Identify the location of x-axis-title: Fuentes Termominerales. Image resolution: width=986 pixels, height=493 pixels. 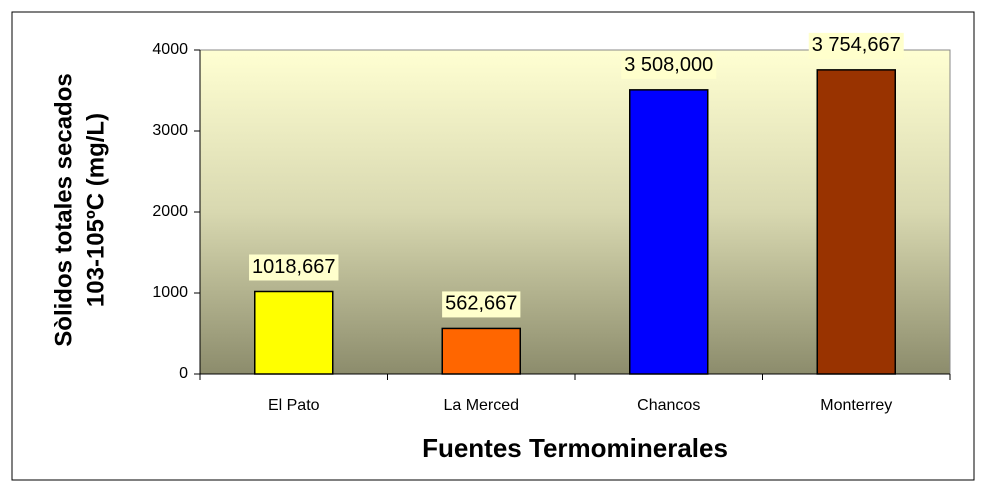
(575, 448).